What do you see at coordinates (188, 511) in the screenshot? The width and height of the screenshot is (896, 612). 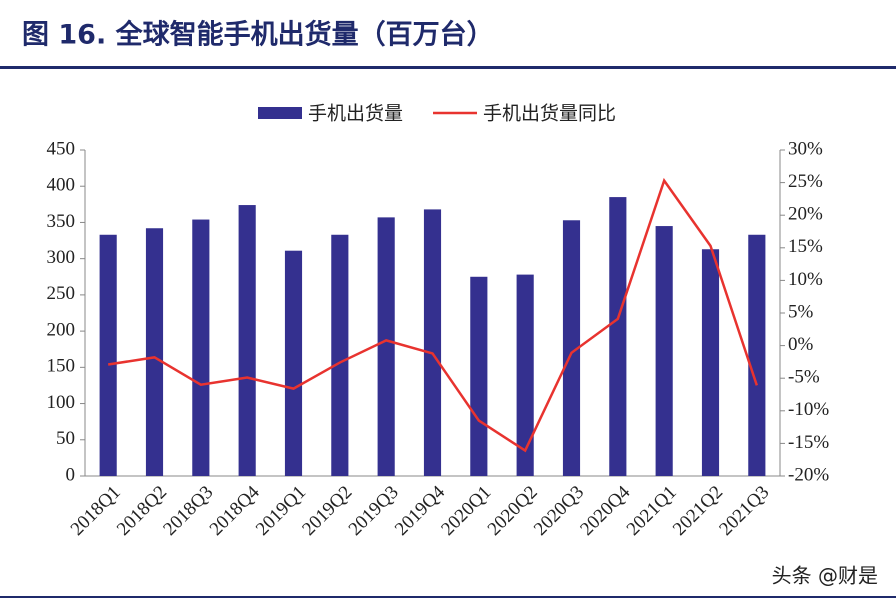 I see `x-tick-label: 2018Q3` at bounding box center [188, 511].